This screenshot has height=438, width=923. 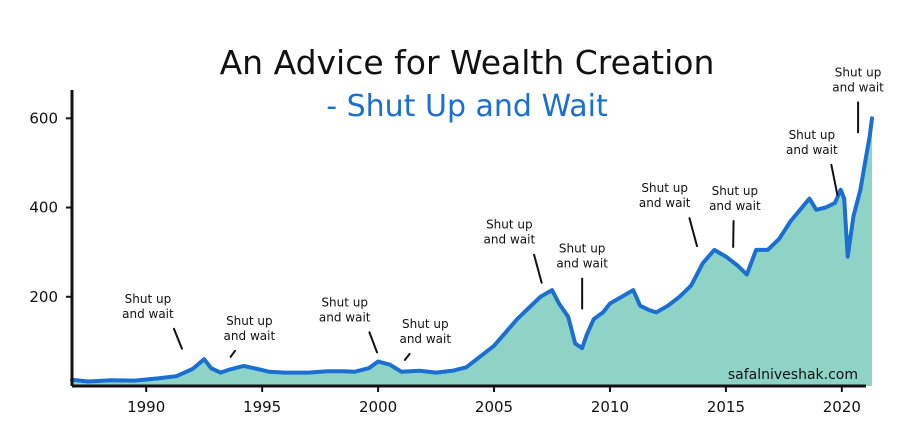 What do you see at coordinates (842, 407) in the screenshot?
I see `x-tick-label: 2020` at bounding box center [842, 407].